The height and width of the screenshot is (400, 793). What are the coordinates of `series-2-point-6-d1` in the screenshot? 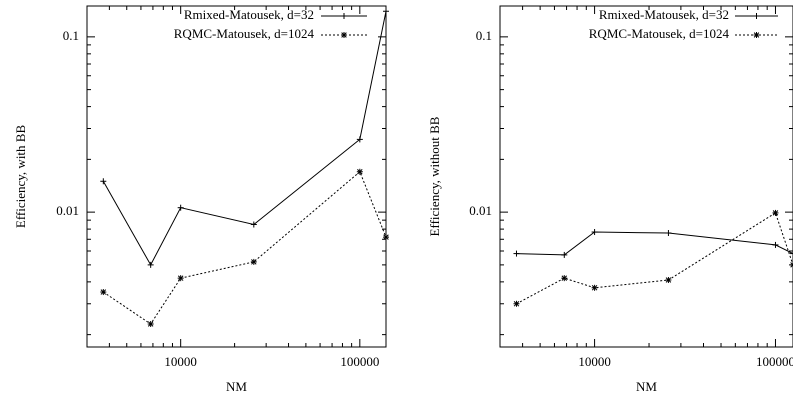 It's located at (791, 264).